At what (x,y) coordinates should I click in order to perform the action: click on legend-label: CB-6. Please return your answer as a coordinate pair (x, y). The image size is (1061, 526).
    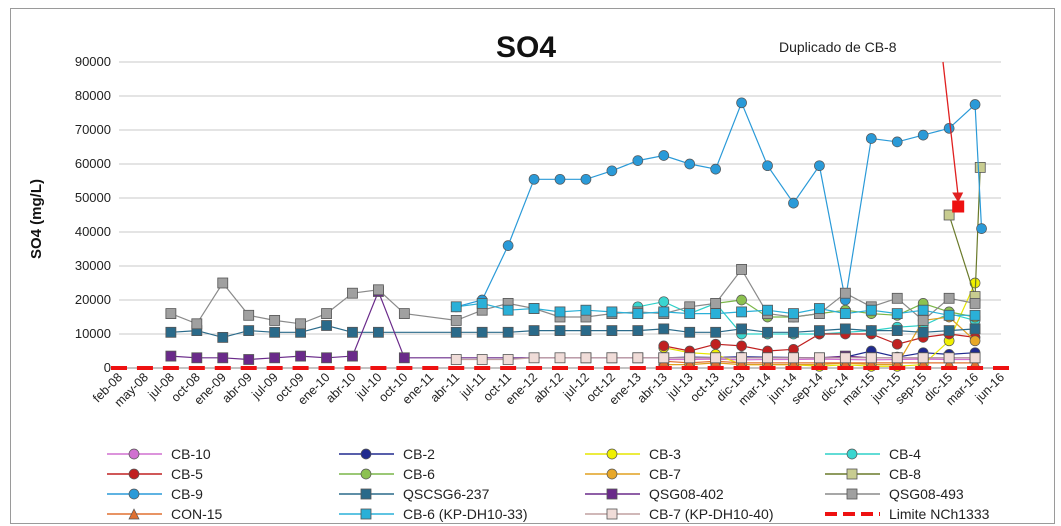
    Looking at the image, I should click on (419, 474).